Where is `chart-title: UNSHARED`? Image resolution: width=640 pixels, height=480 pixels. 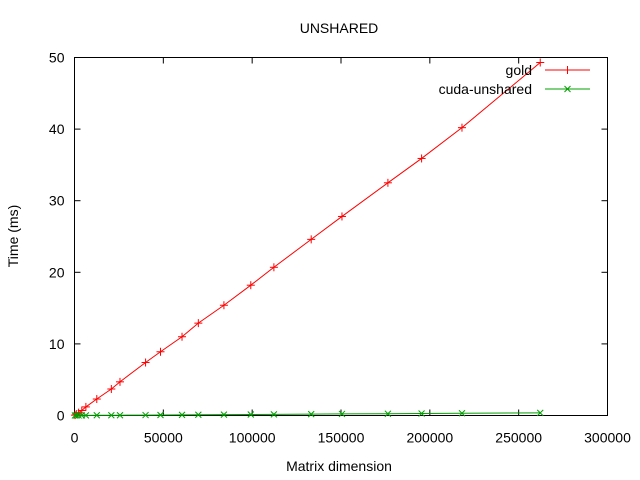
chart-title: UNSHARED is located at coordinates (339, 28).